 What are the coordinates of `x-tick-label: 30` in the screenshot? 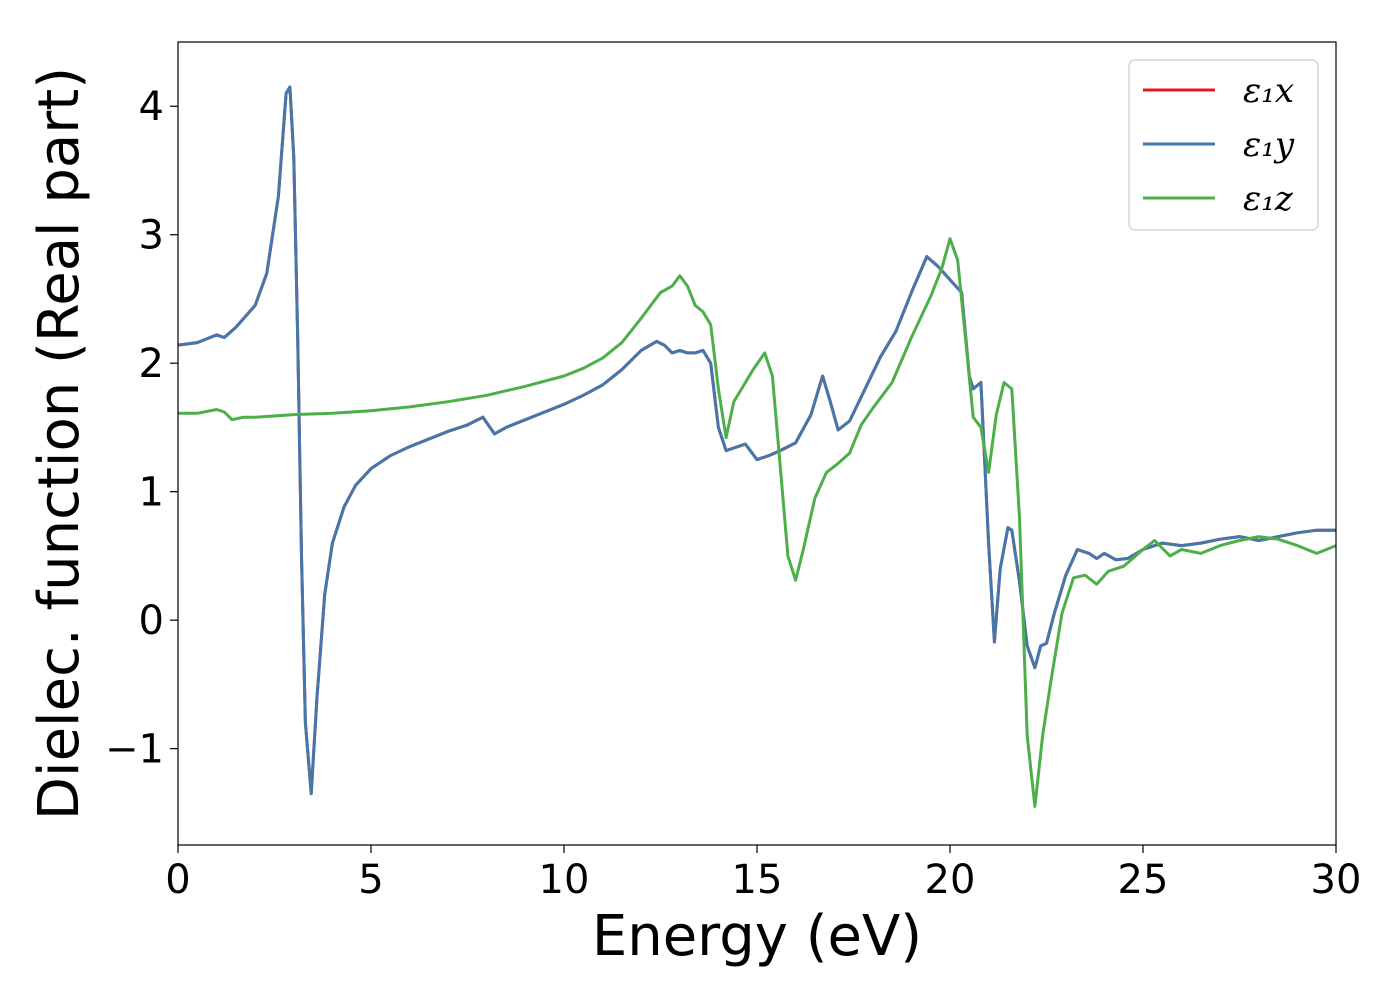 It's located at (1336, 880).